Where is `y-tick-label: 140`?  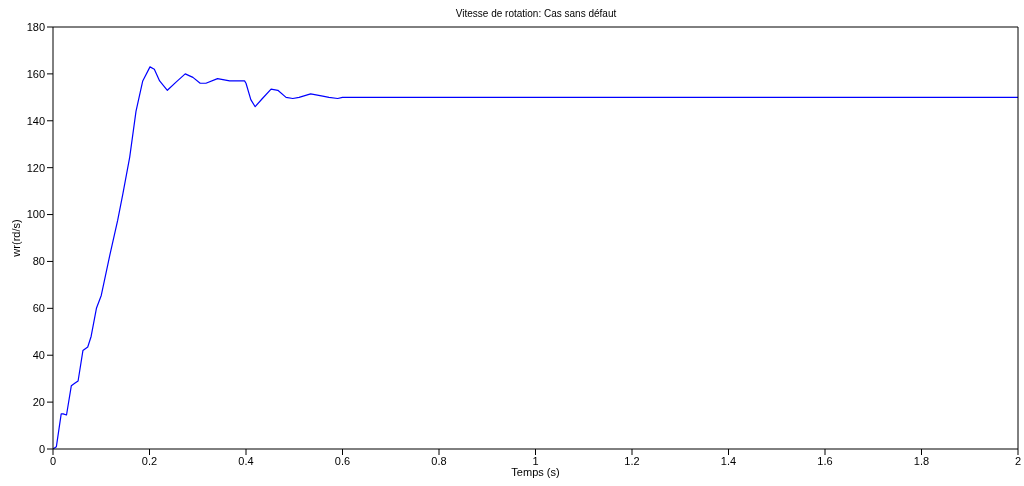 y-tick-label: 140 is located at coordinates (35, 120).